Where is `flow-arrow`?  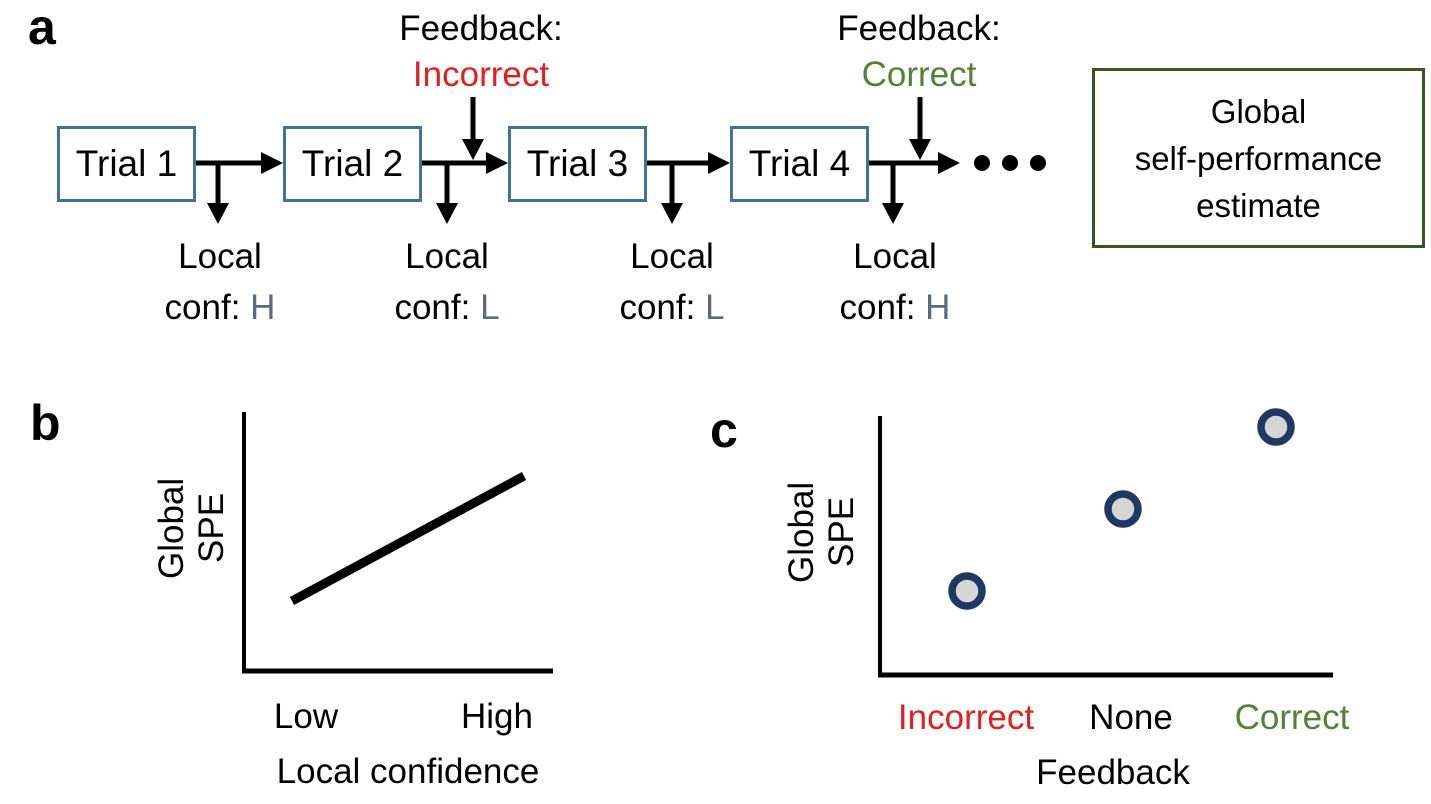 flow-arrow is located at coordinates (578, 163).